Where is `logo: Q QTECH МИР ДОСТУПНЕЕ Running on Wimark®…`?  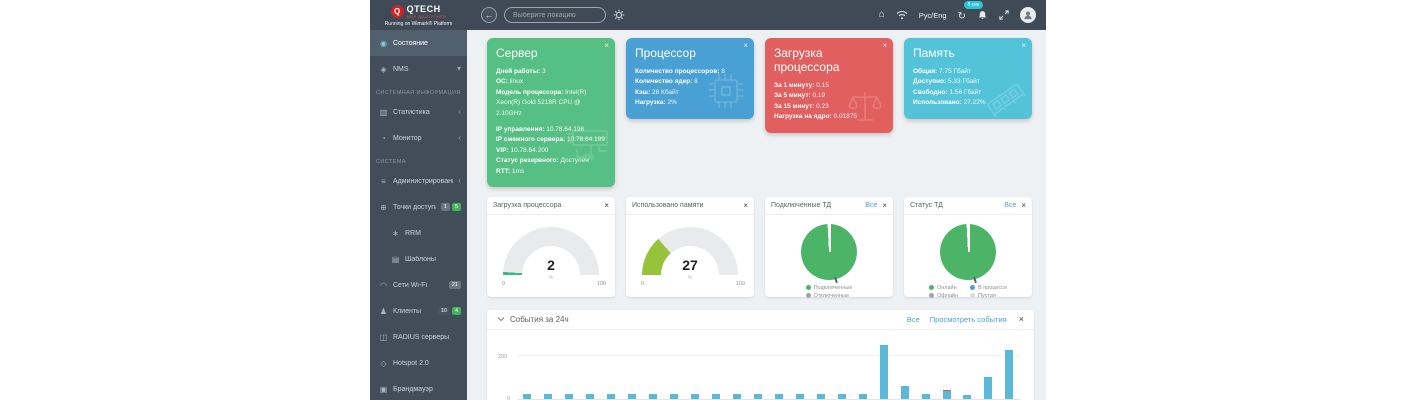
logo: Q QTECH МИР ДОСТУПНЕЕ Running on Wimark®… is located at coordinates (418, 15).